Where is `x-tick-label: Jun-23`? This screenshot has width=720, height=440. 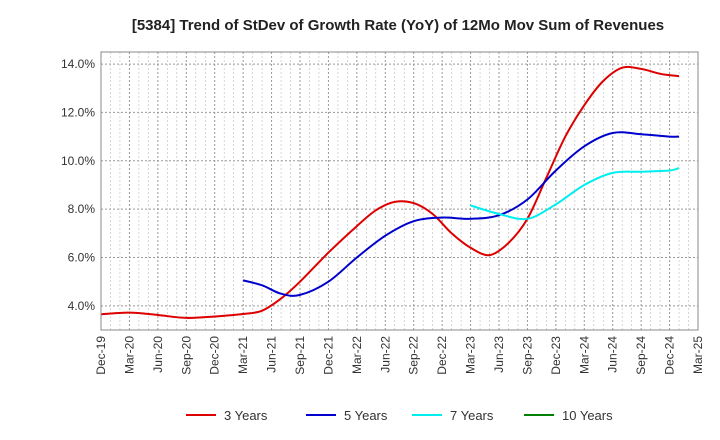 x-tick-label: Jun-23 is located at coordinates (499, 354).